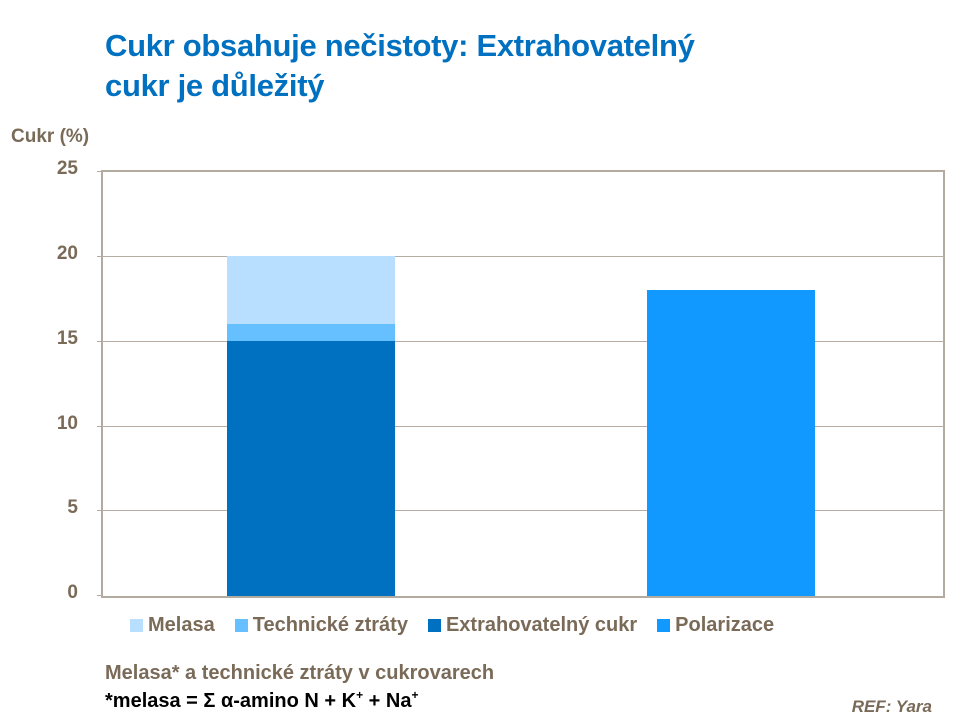 This screenshot has height=720, width=960. I want to click on bar-1-technicke-ztraty, so click(311, 332).